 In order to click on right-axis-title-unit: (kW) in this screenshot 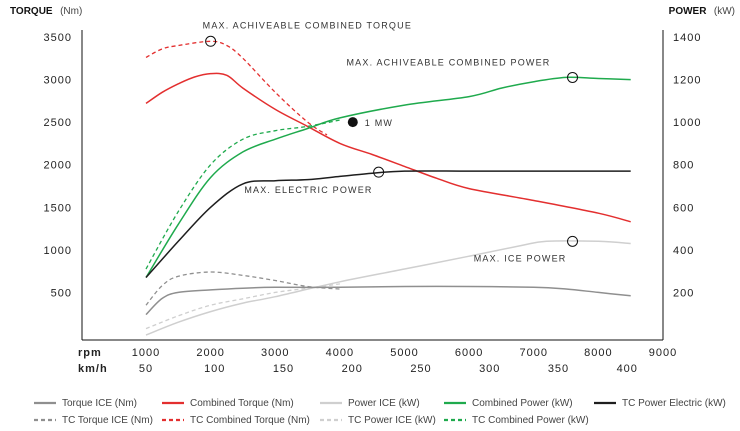, I will do `click(724, 11)`.